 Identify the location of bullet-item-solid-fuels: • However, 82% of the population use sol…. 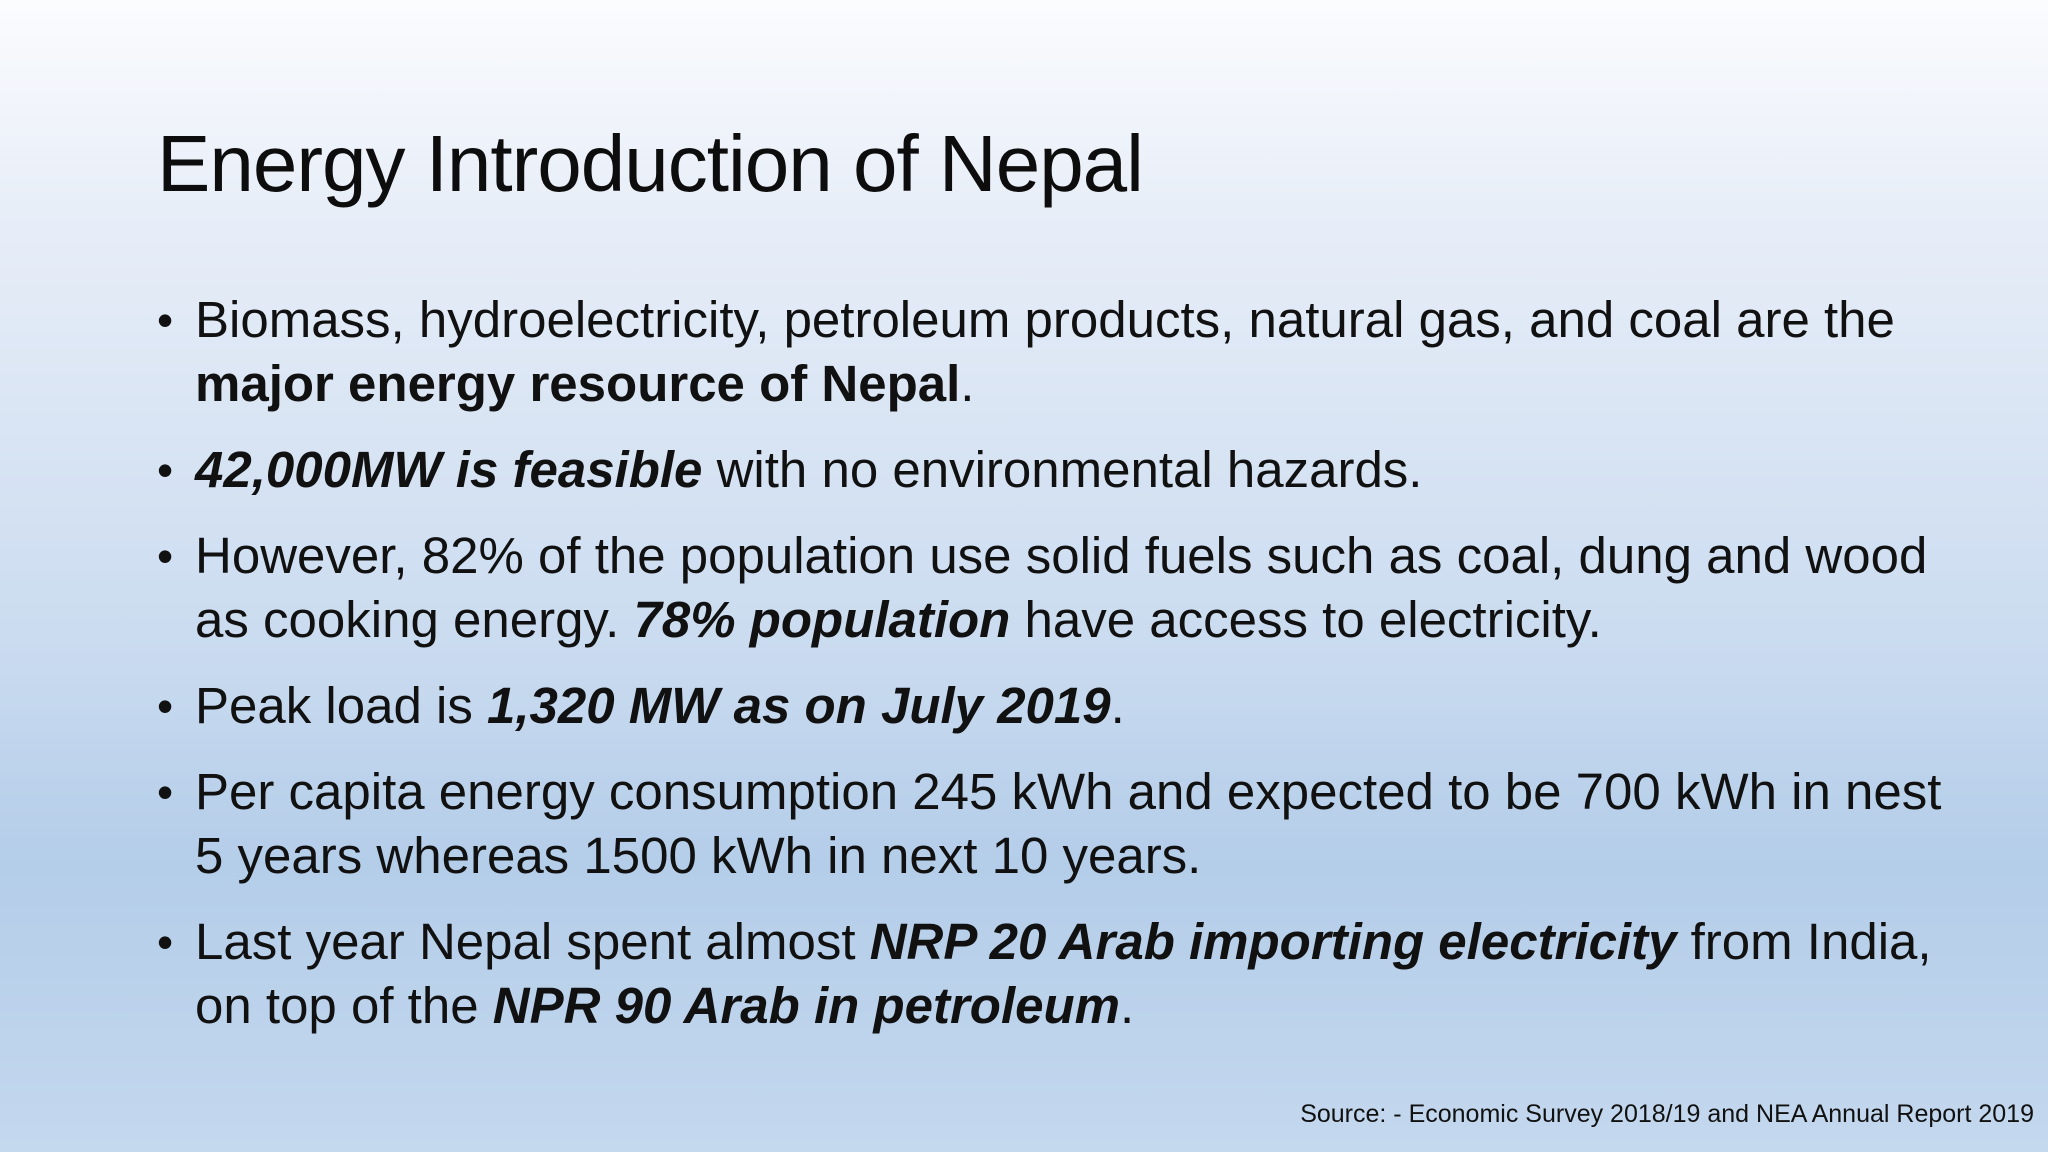
(1057, 588).